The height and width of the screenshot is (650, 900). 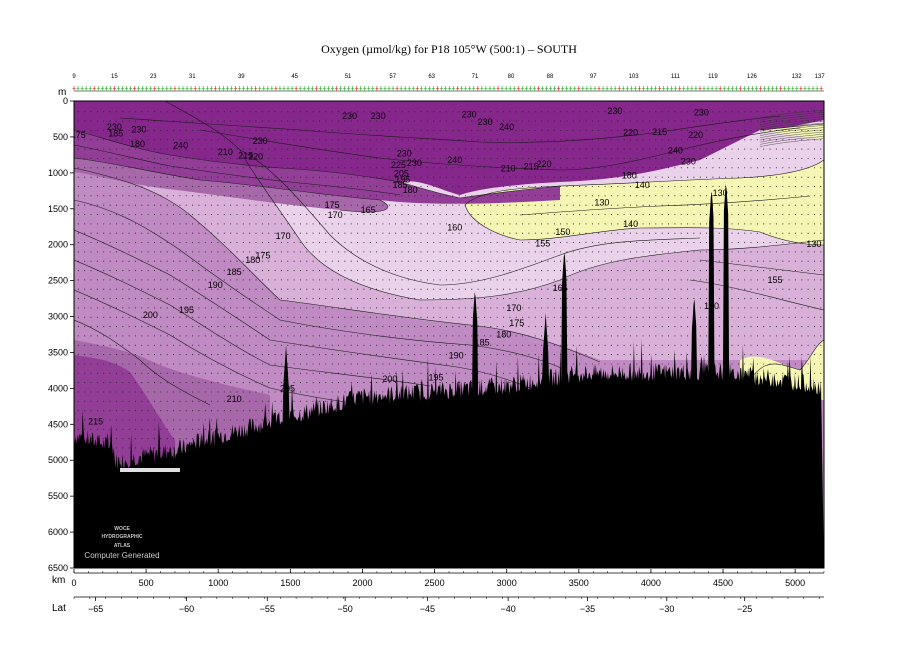 I want to click on contour-label: 140, so click(x=642, y=185).